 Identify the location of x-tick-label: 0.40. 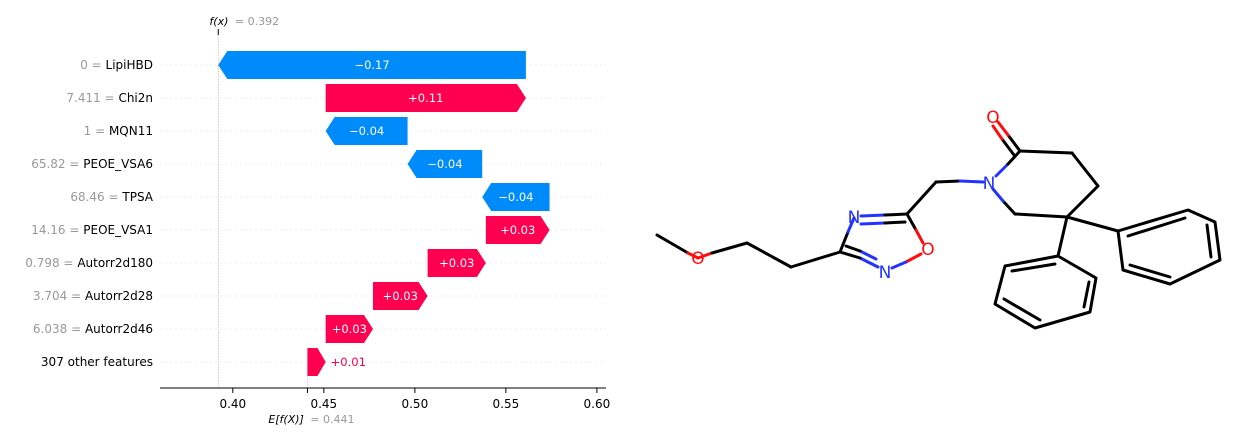
(232, 404).